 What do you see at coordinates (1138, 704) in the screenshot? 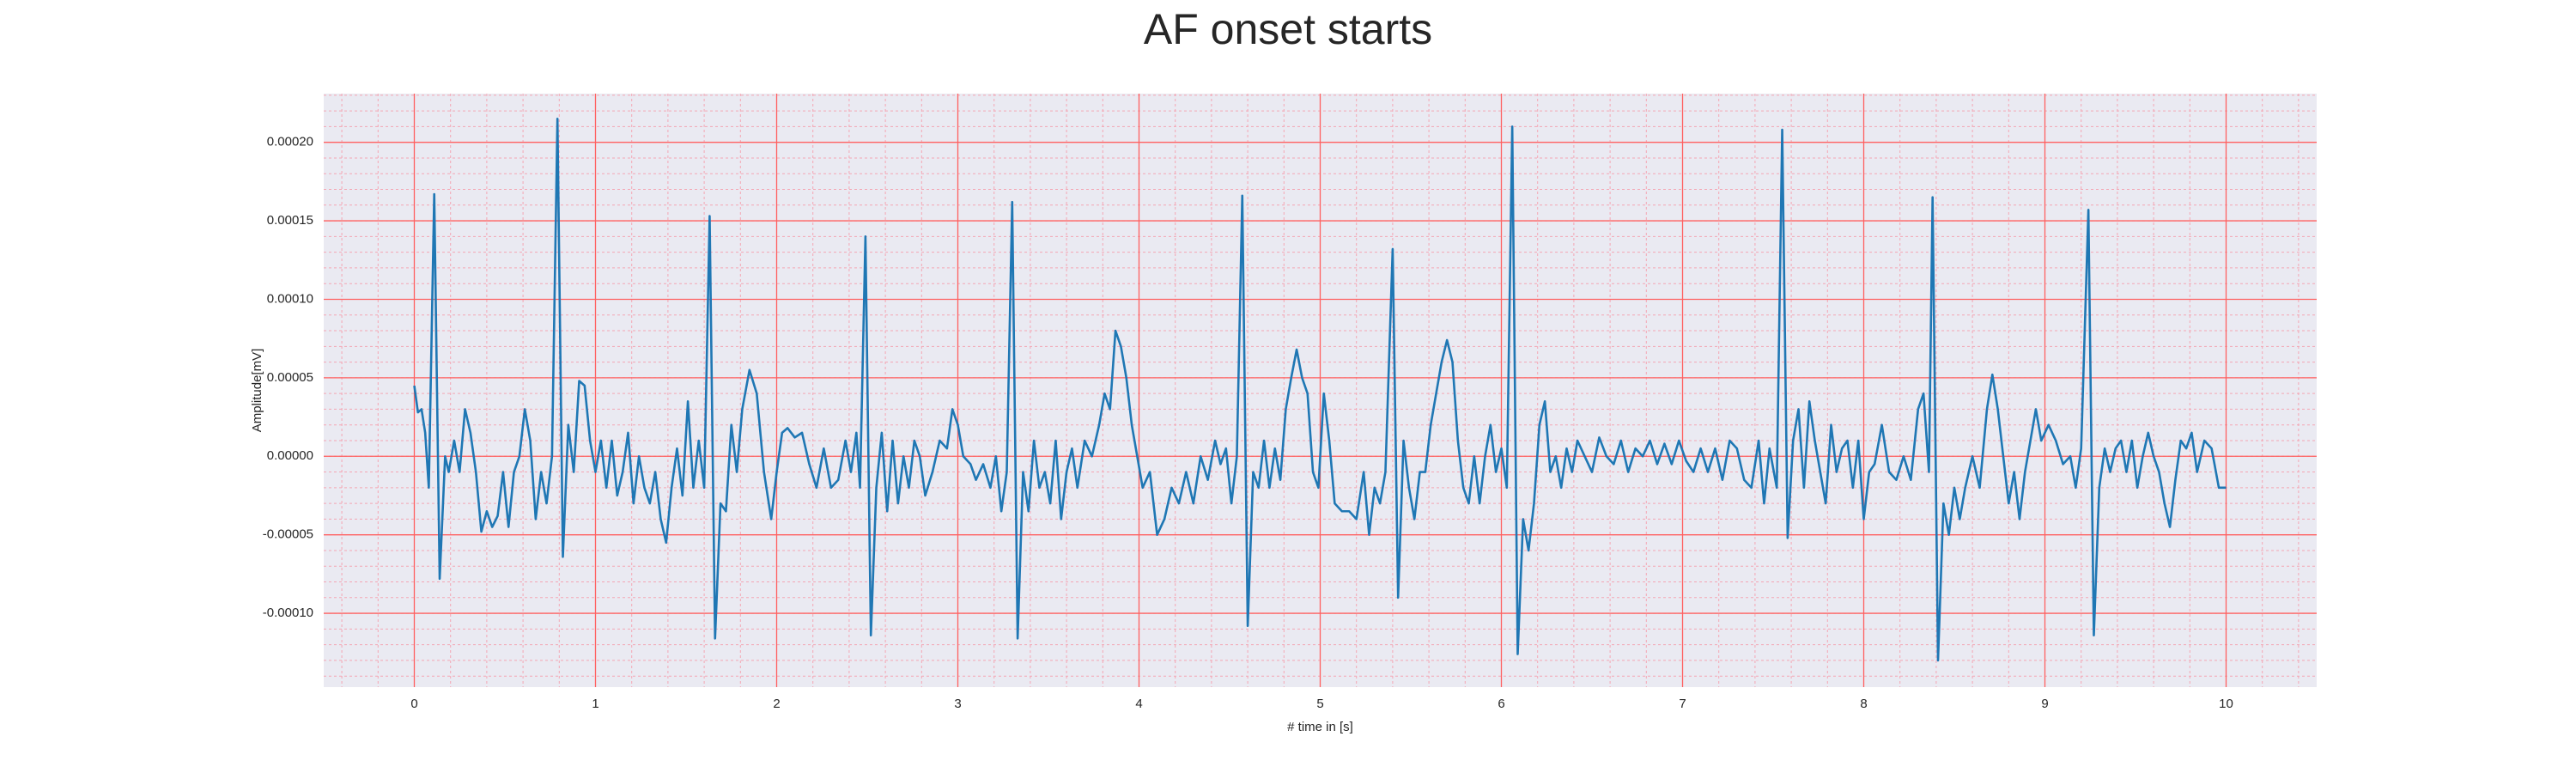
I see `x-tick-label: 4` at bounding box center [1138, 704].